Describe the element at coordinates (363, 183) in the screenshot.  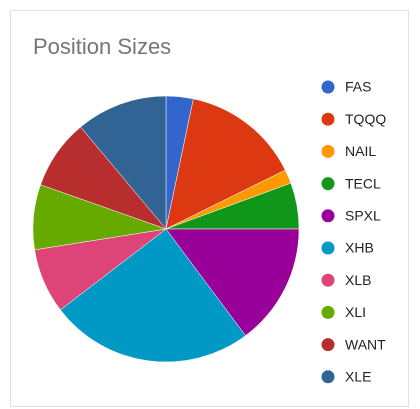
I see `legend-label: TECL` at that location.